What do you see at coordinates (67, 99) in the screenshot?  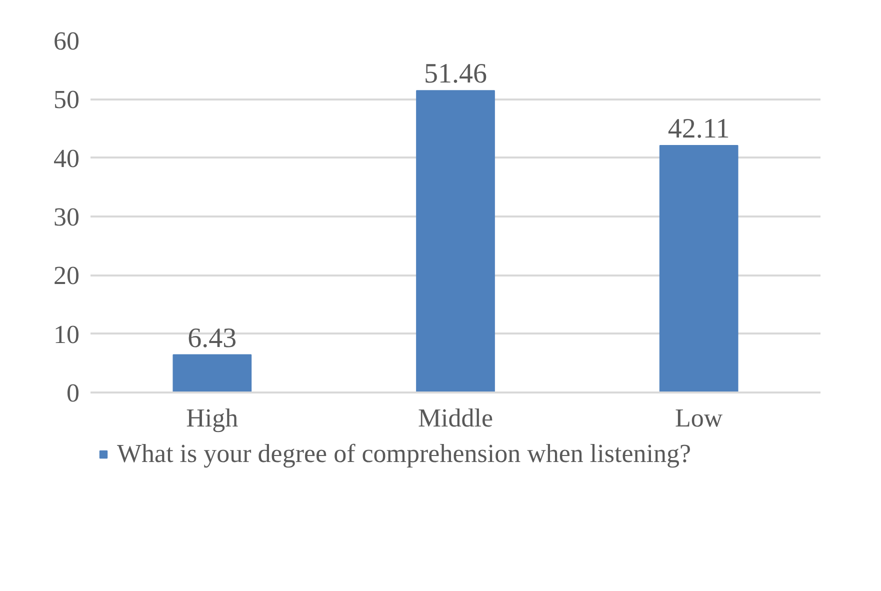 I see `y-tick-label: 50` at bounding box center [67, 99].